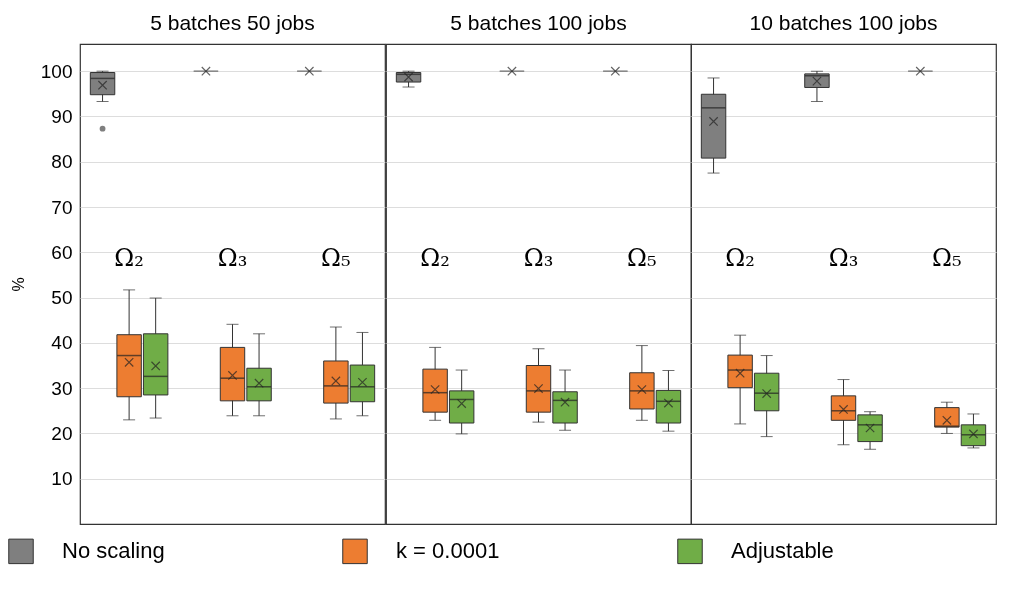  Describe the element at coordinates (62, 116) in the screenshot. I see `y-tick-label: 90` at that location.